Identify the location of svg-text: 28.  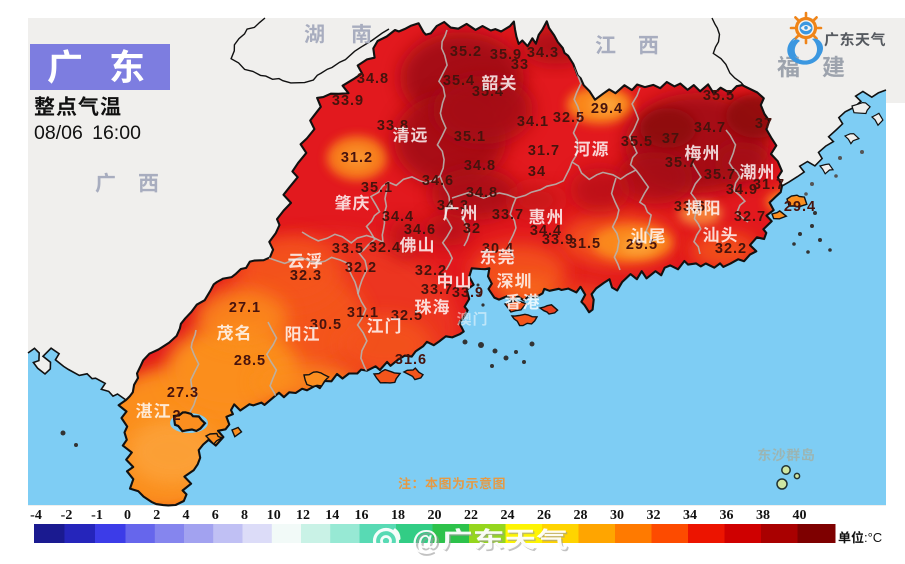
(581, 515).